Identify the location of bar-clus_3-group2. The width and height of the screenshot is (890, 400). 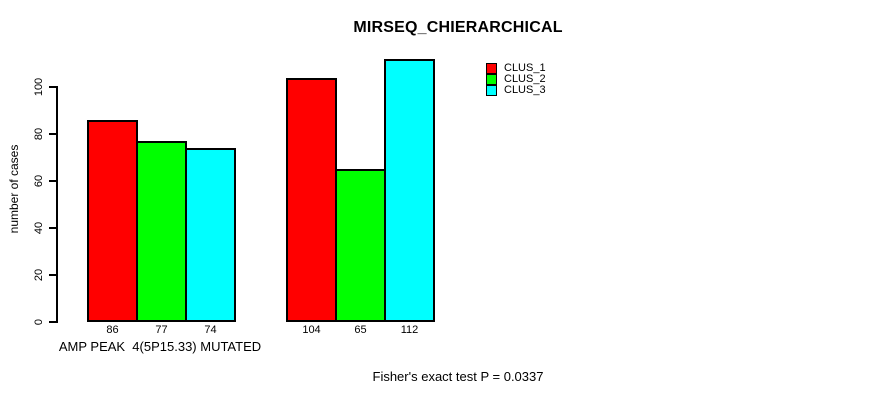
(409, 190).